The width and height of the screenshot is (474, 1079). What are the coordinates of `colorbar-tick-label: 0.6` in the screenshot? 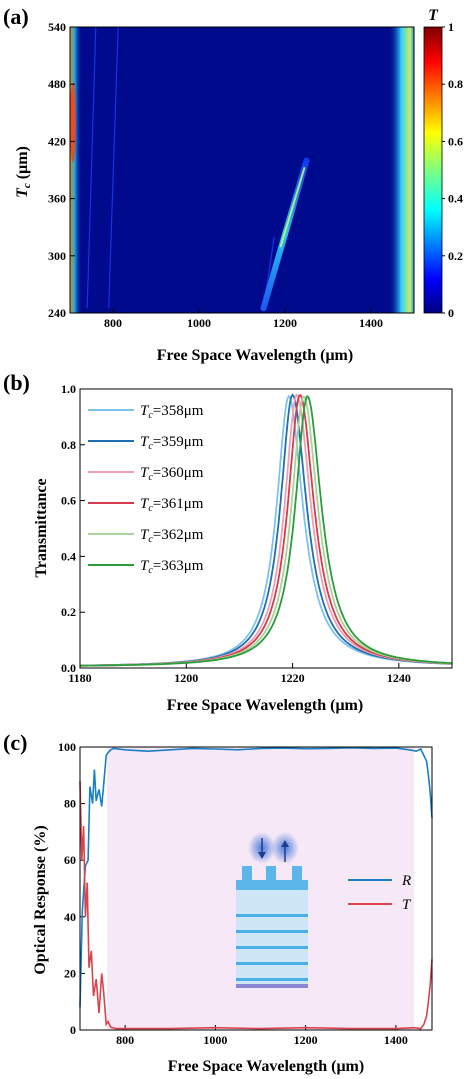 It's located at (455, 141).